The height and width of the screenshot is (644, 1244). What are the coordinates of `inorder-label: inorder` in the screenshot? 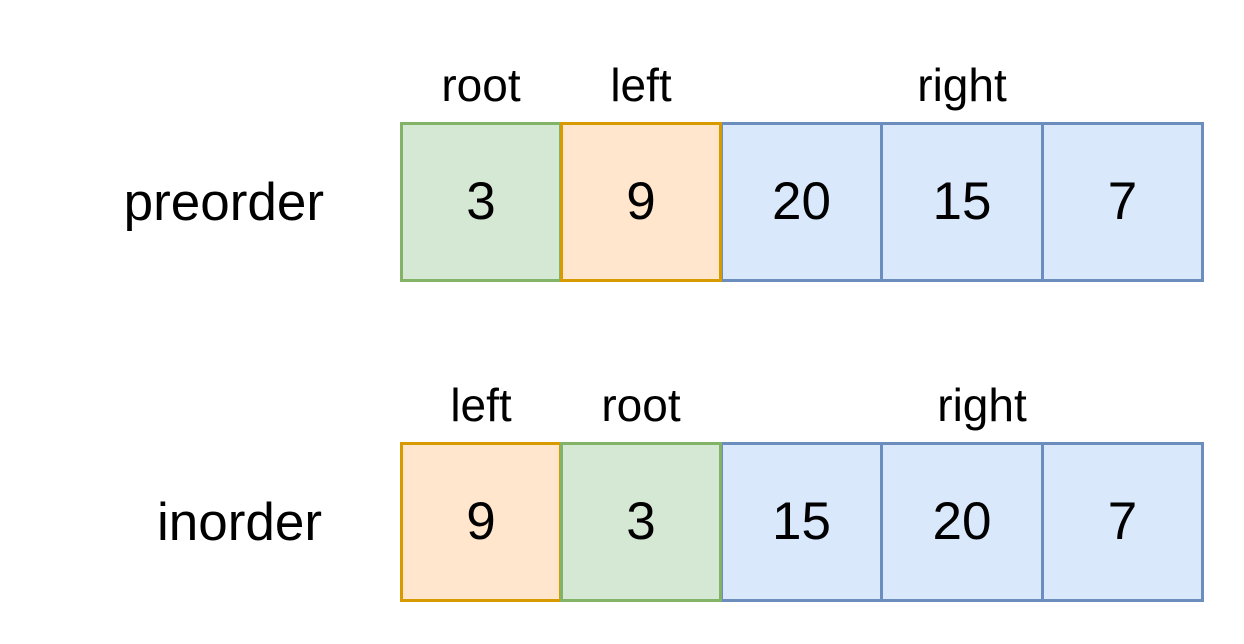 It's located at (239, 522).